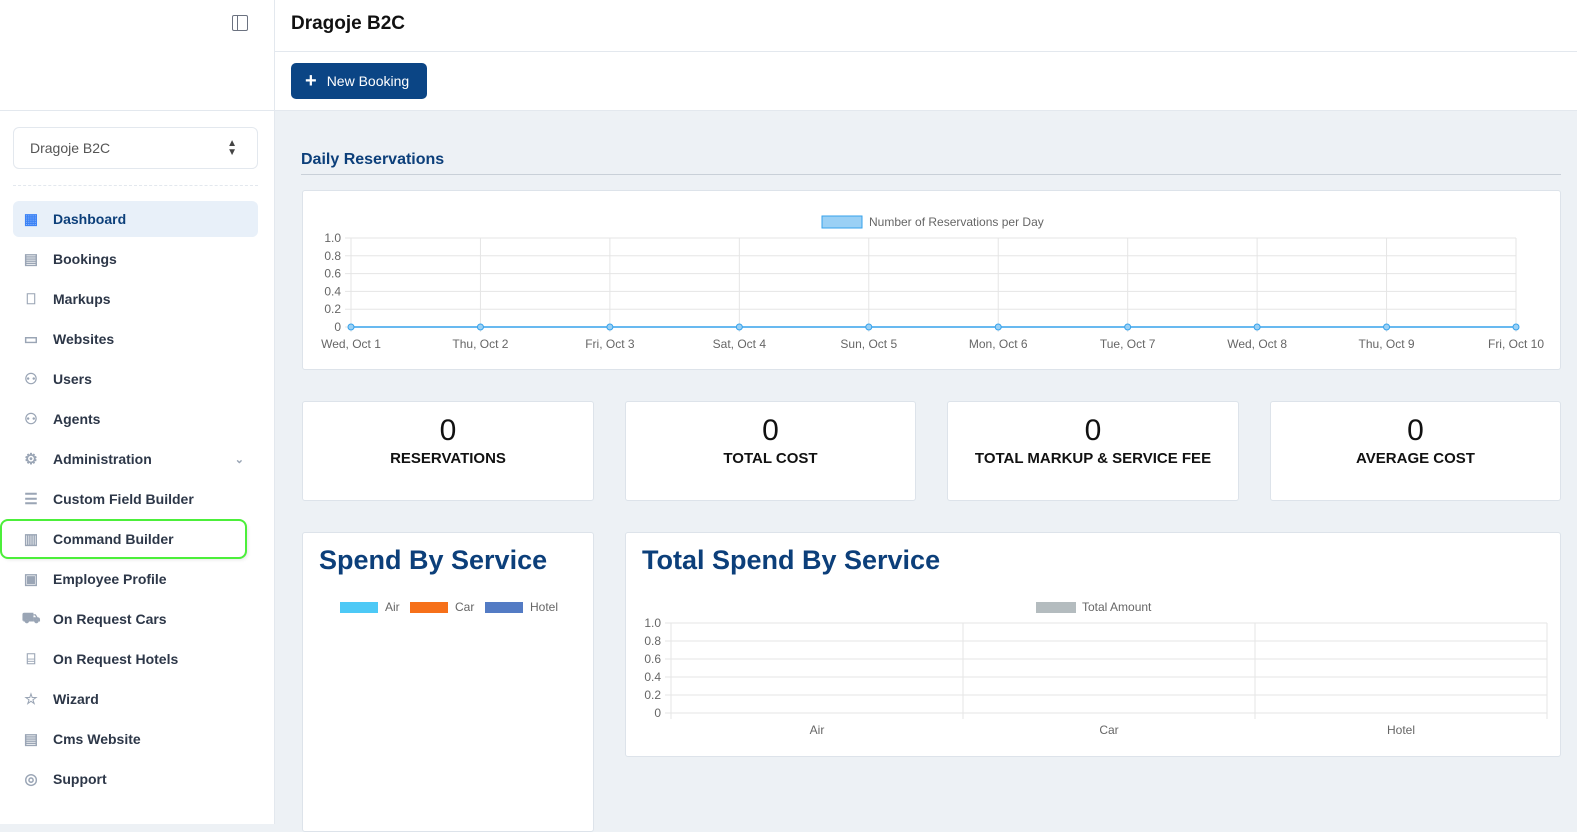  Describe the element at coordinates (31, 539) in the screenshot. I see `layout-icon: ▥` at that location.